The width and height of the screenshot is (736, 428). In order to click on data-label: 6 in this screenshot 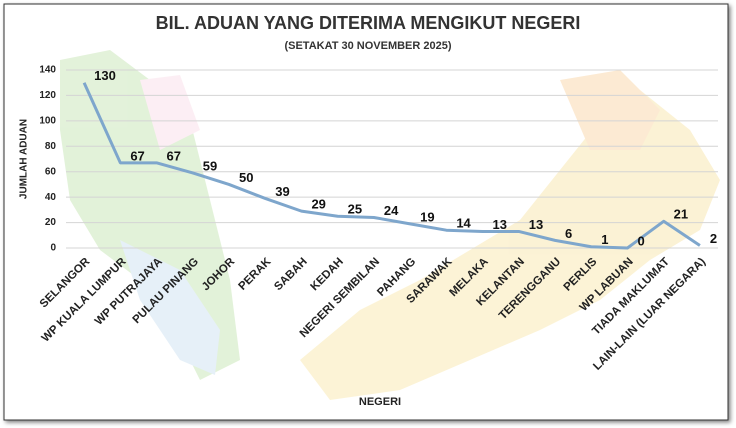, I will do `click(568, 233)`.